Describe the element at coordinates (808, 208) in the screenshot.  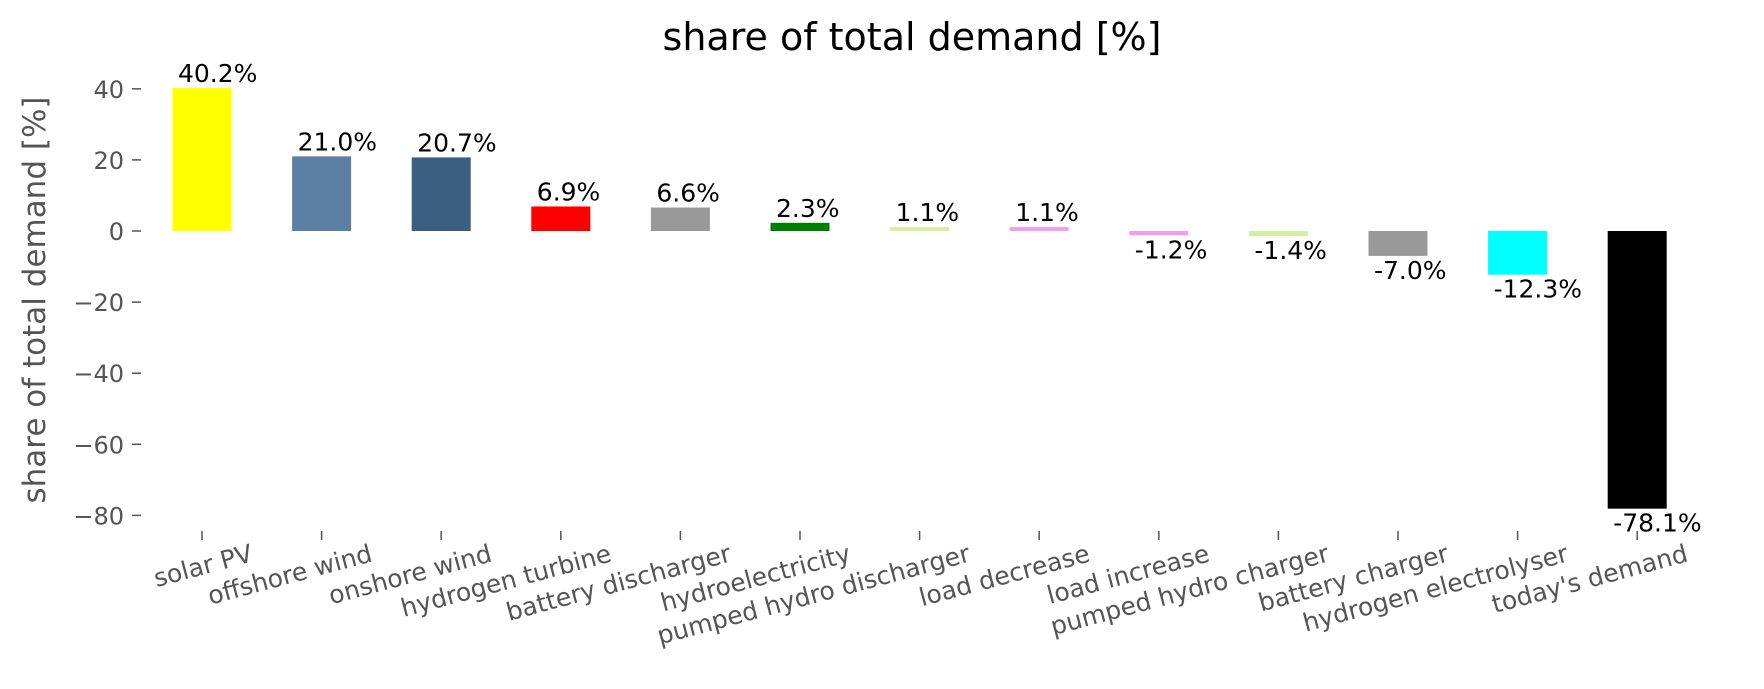
I see `data-label: 2.3%` at that location.